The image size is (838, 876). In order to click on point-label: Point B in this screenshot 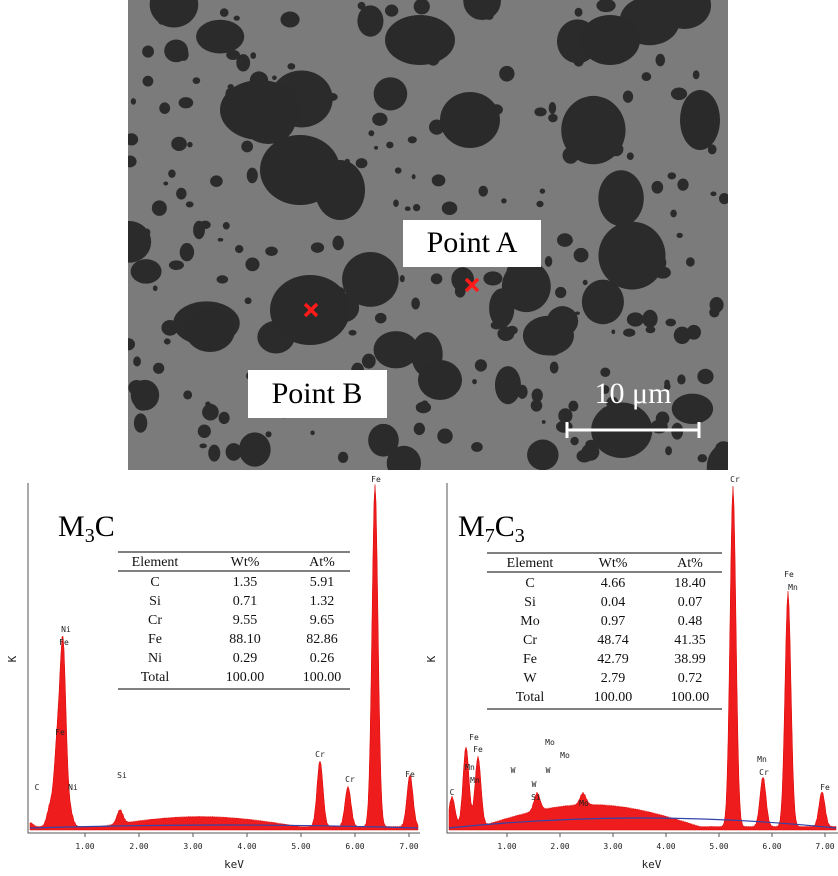, I will do `click(317, 393)`.